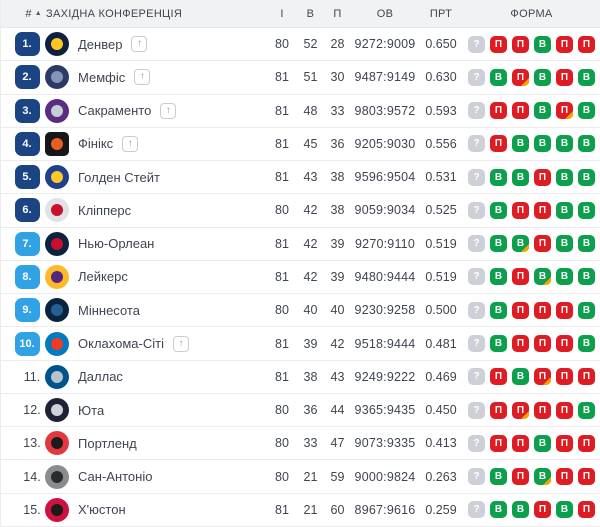  What do you see at coordinates (114, 13) in the screenshot?
I see `conference-header: ЗАХІДНА КОНФЕРЕНЦІЯ` at bounding box center [114, 13].